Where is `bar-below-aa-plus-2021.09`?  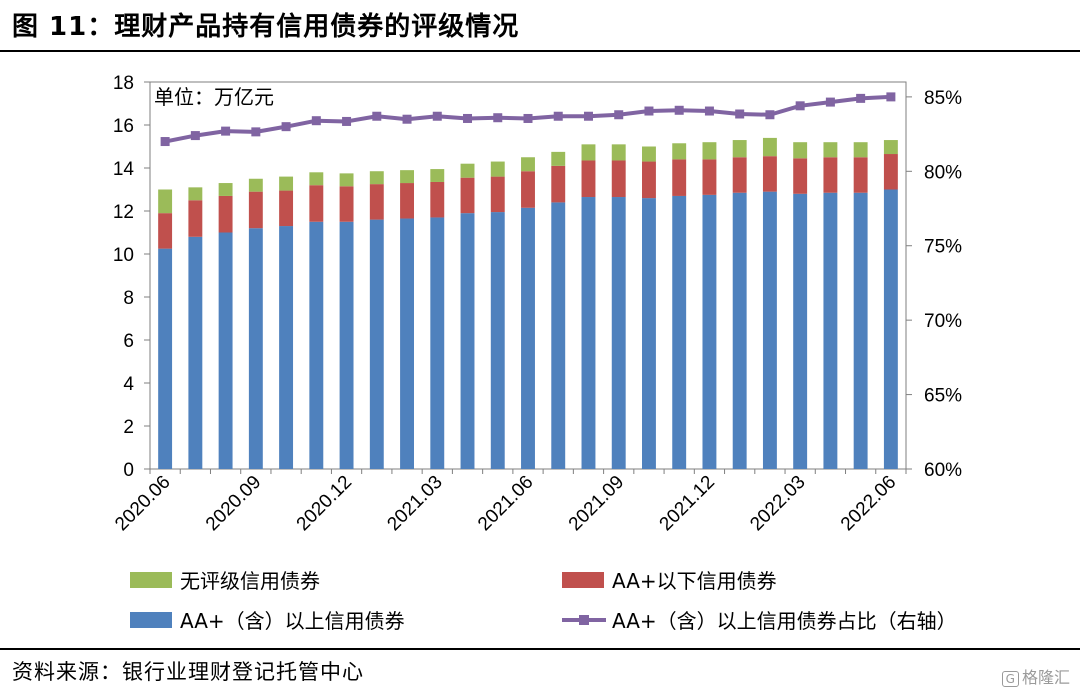 bar-below-aa-plus-2021.09 is located at coordinates (618, 179).